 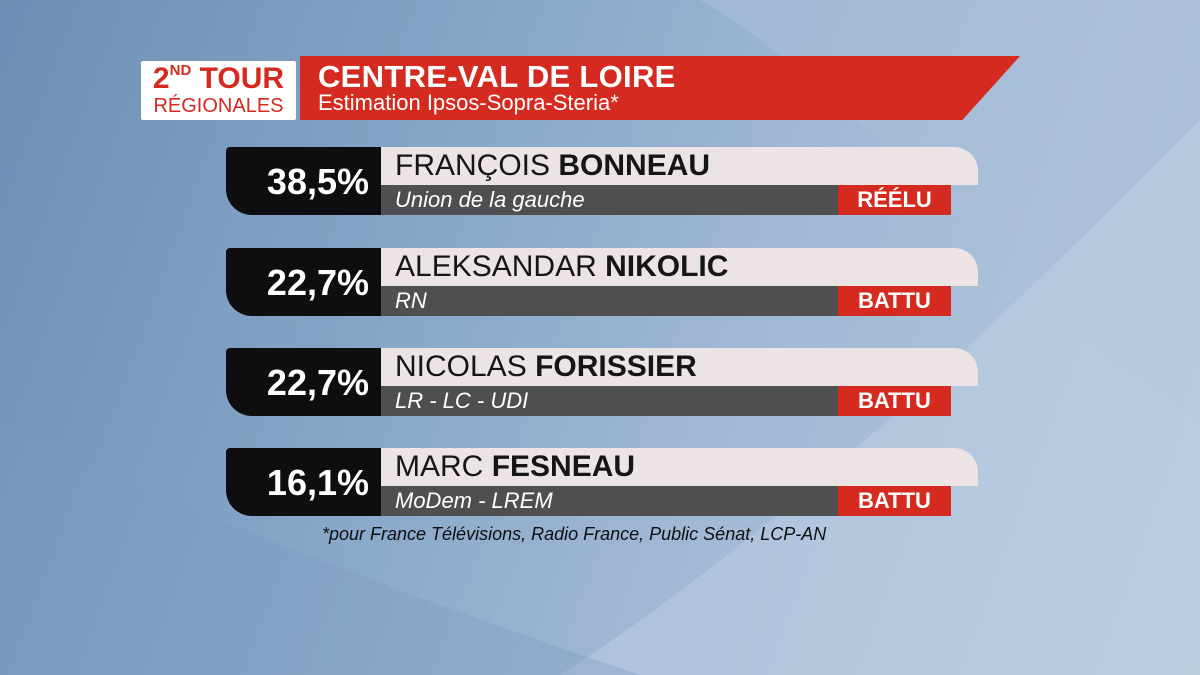 What do you see at coordinates (497, 76) in the screenshot?
I see `region-title: CENTRE-VAL DE LOIRE` at bounding box center [497, 76].